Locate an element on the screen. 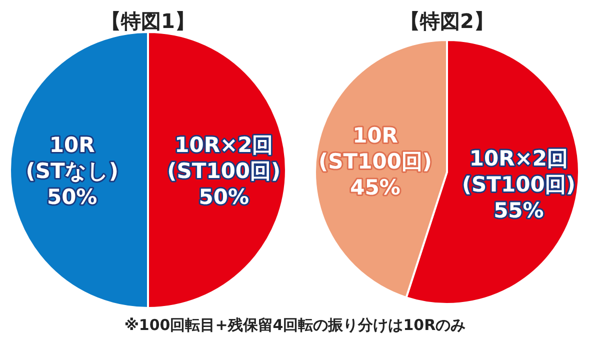 This screenshot has width=590, height=342. data-label: 45% is located at coordinates (375, 188).